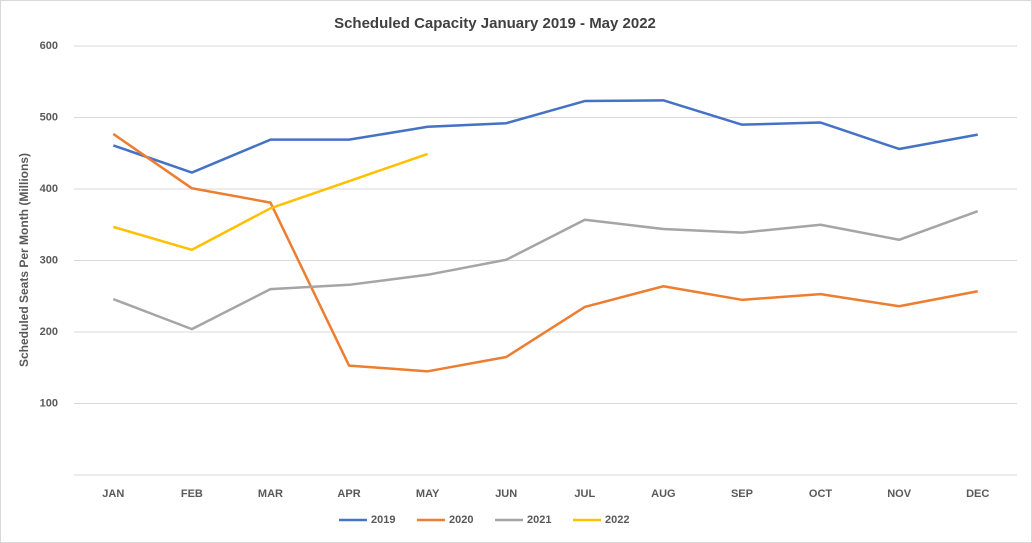 This screenshot has height=543, width=1032. What do you see at coordinates (348, 494) in the screenshot?
I see `x-tick-label: APR` at bounding box center [348, 494].